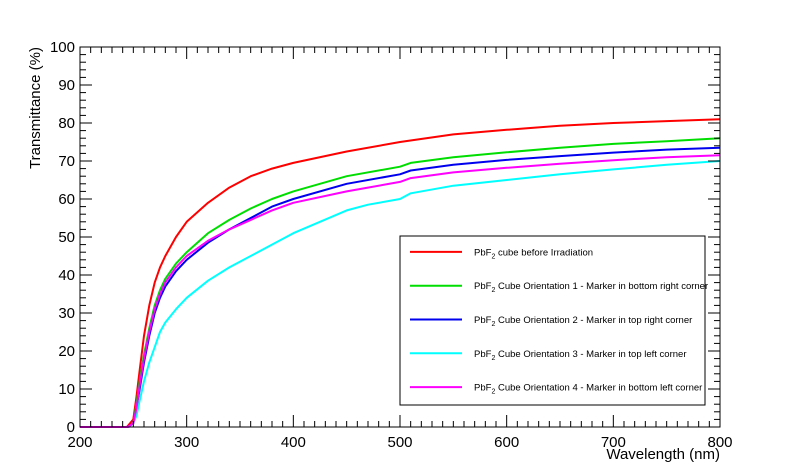 This screenshot has height=475, width=800. Describe the element at coordinates (613, 442) in the screenshot. I see `x-tick-label: 700` at that location.